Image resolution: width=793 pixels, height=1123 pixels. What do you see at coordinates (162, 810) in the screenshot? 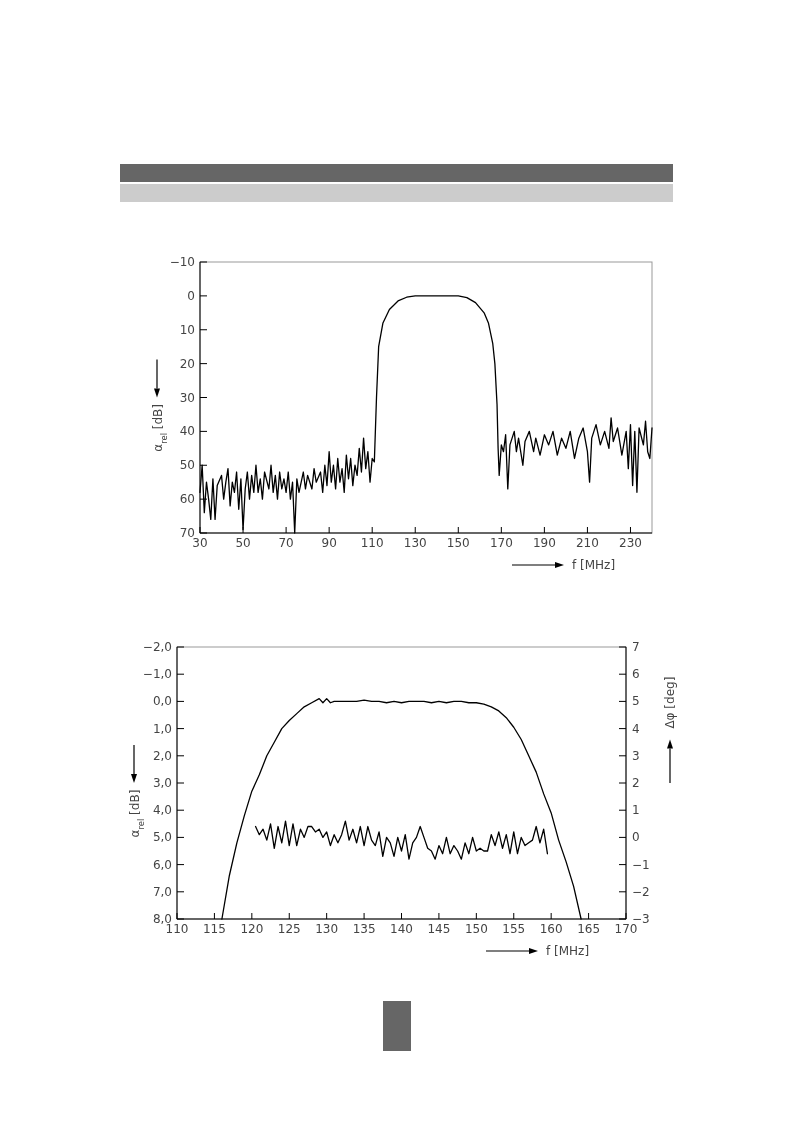
I see `y-tick-label: 4,0` at bounding box center [162, 810].